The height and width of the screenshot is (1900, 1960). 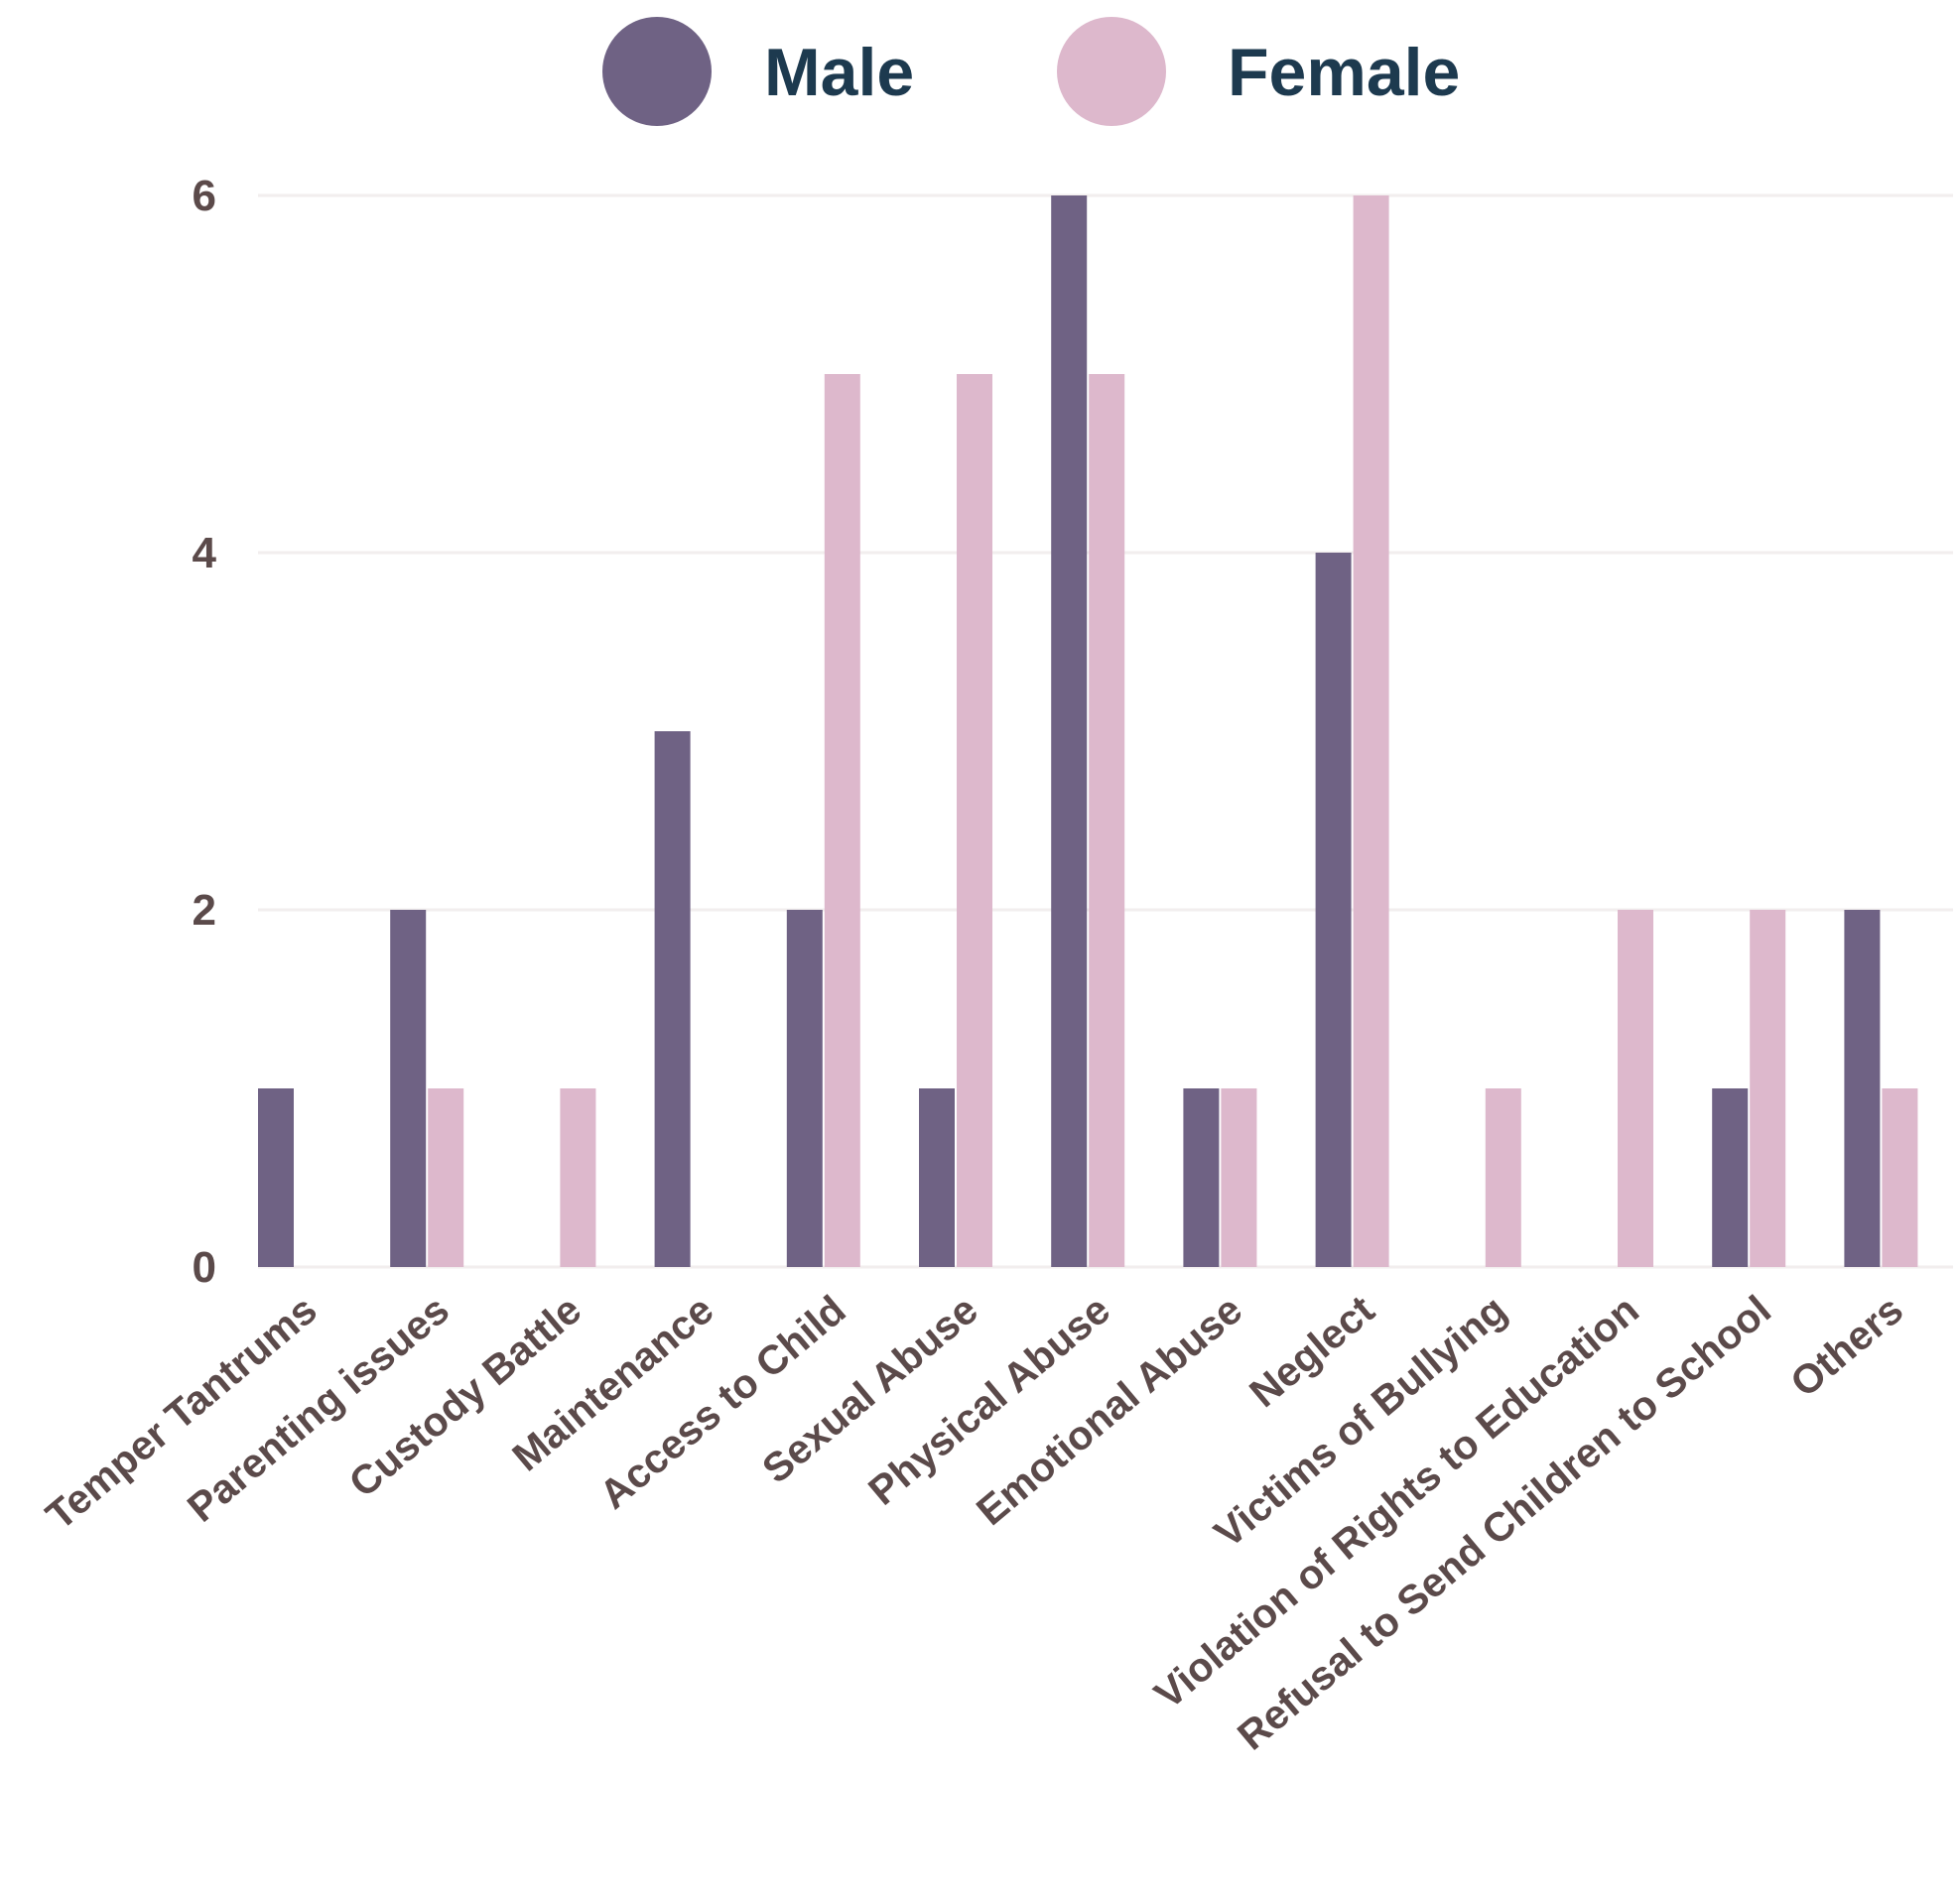 I want to click on bar-male-refusal-to-send-children-to-school, so click(x=1730, y=1177).